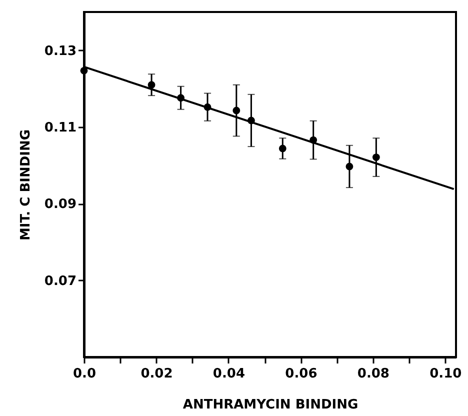  Describe the element at coordinates (301, 374) in the screenshot. I see `x-tick-label: 0.06` at that location.